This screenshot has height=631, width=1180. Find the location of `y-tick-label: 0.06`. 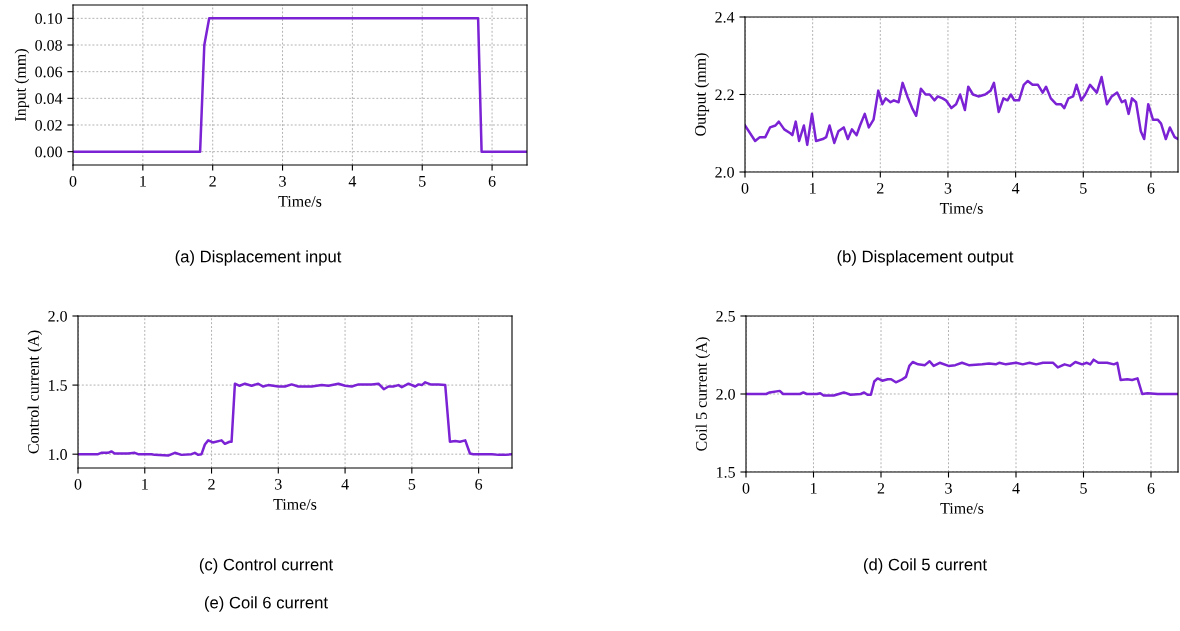

y-tick-label: 0.06 is located at coordinates (49, 72).